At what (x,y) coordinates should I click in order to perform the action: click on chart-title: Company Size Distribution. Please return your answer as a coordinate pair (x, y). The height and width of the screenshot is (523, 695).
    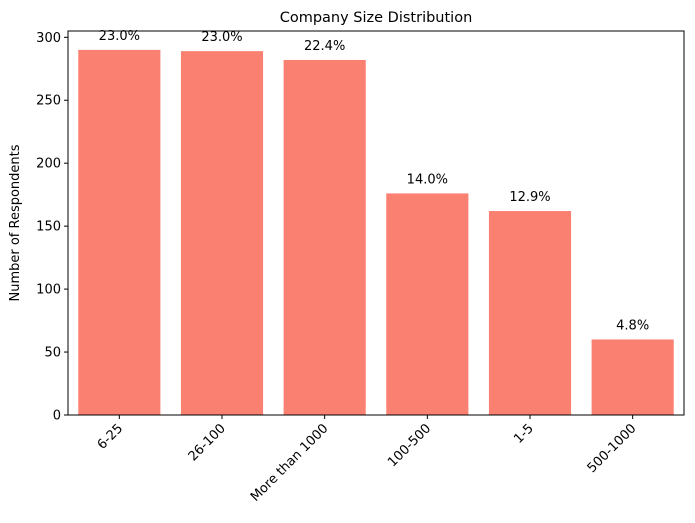
    Looking at the image, I should click on (376, 18).